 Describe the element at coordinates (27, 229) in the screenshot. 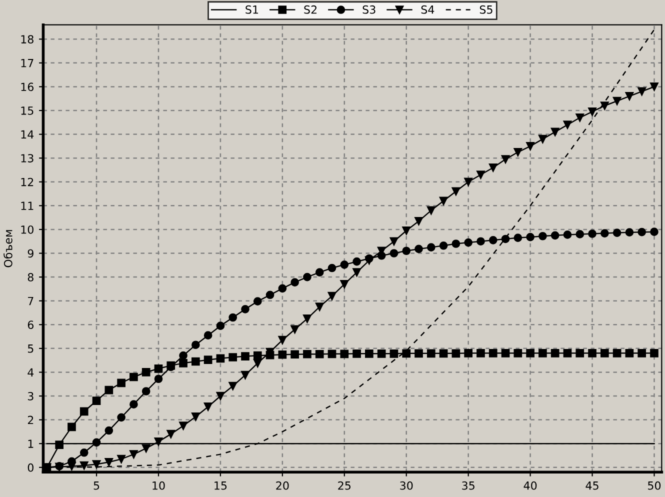

I see `y-tick-label: 10` at that location.